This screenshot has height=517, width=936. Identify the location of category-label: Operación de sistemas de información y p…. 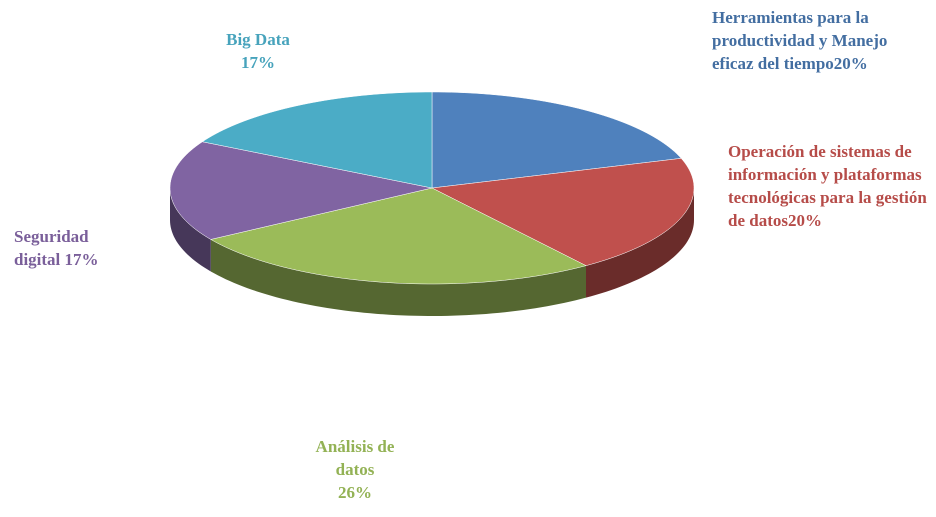
(827, 186).